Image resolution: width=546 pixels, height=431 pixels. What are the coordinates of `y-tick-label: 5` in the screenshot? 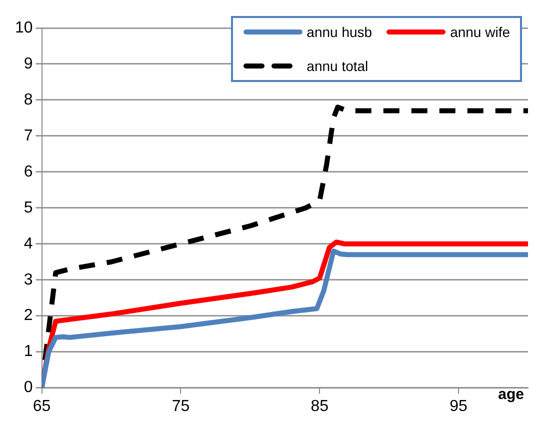 It's located at (28, 207).